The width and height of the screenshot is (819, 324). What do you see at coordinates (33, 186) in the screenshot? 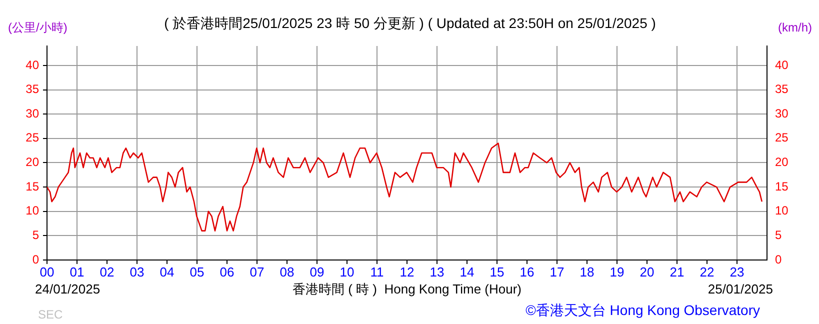
I see `y-tick-label: 15` at bounding box center [33, 186].